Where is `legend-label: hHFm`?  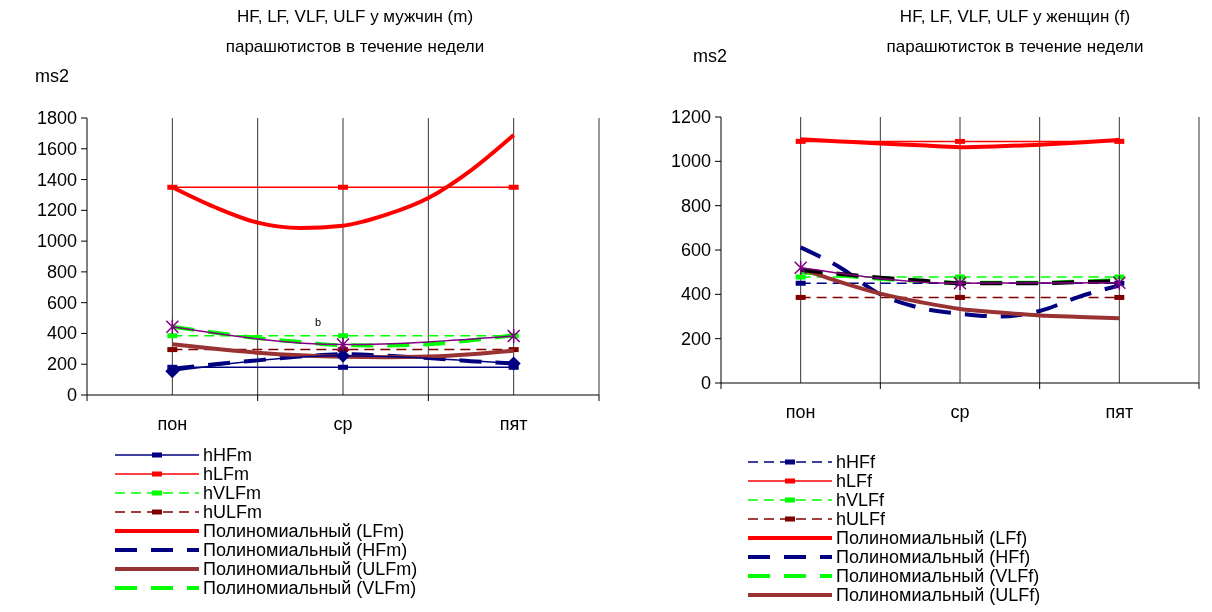
legend-label: hHFm is located at coordinates (227, 455).